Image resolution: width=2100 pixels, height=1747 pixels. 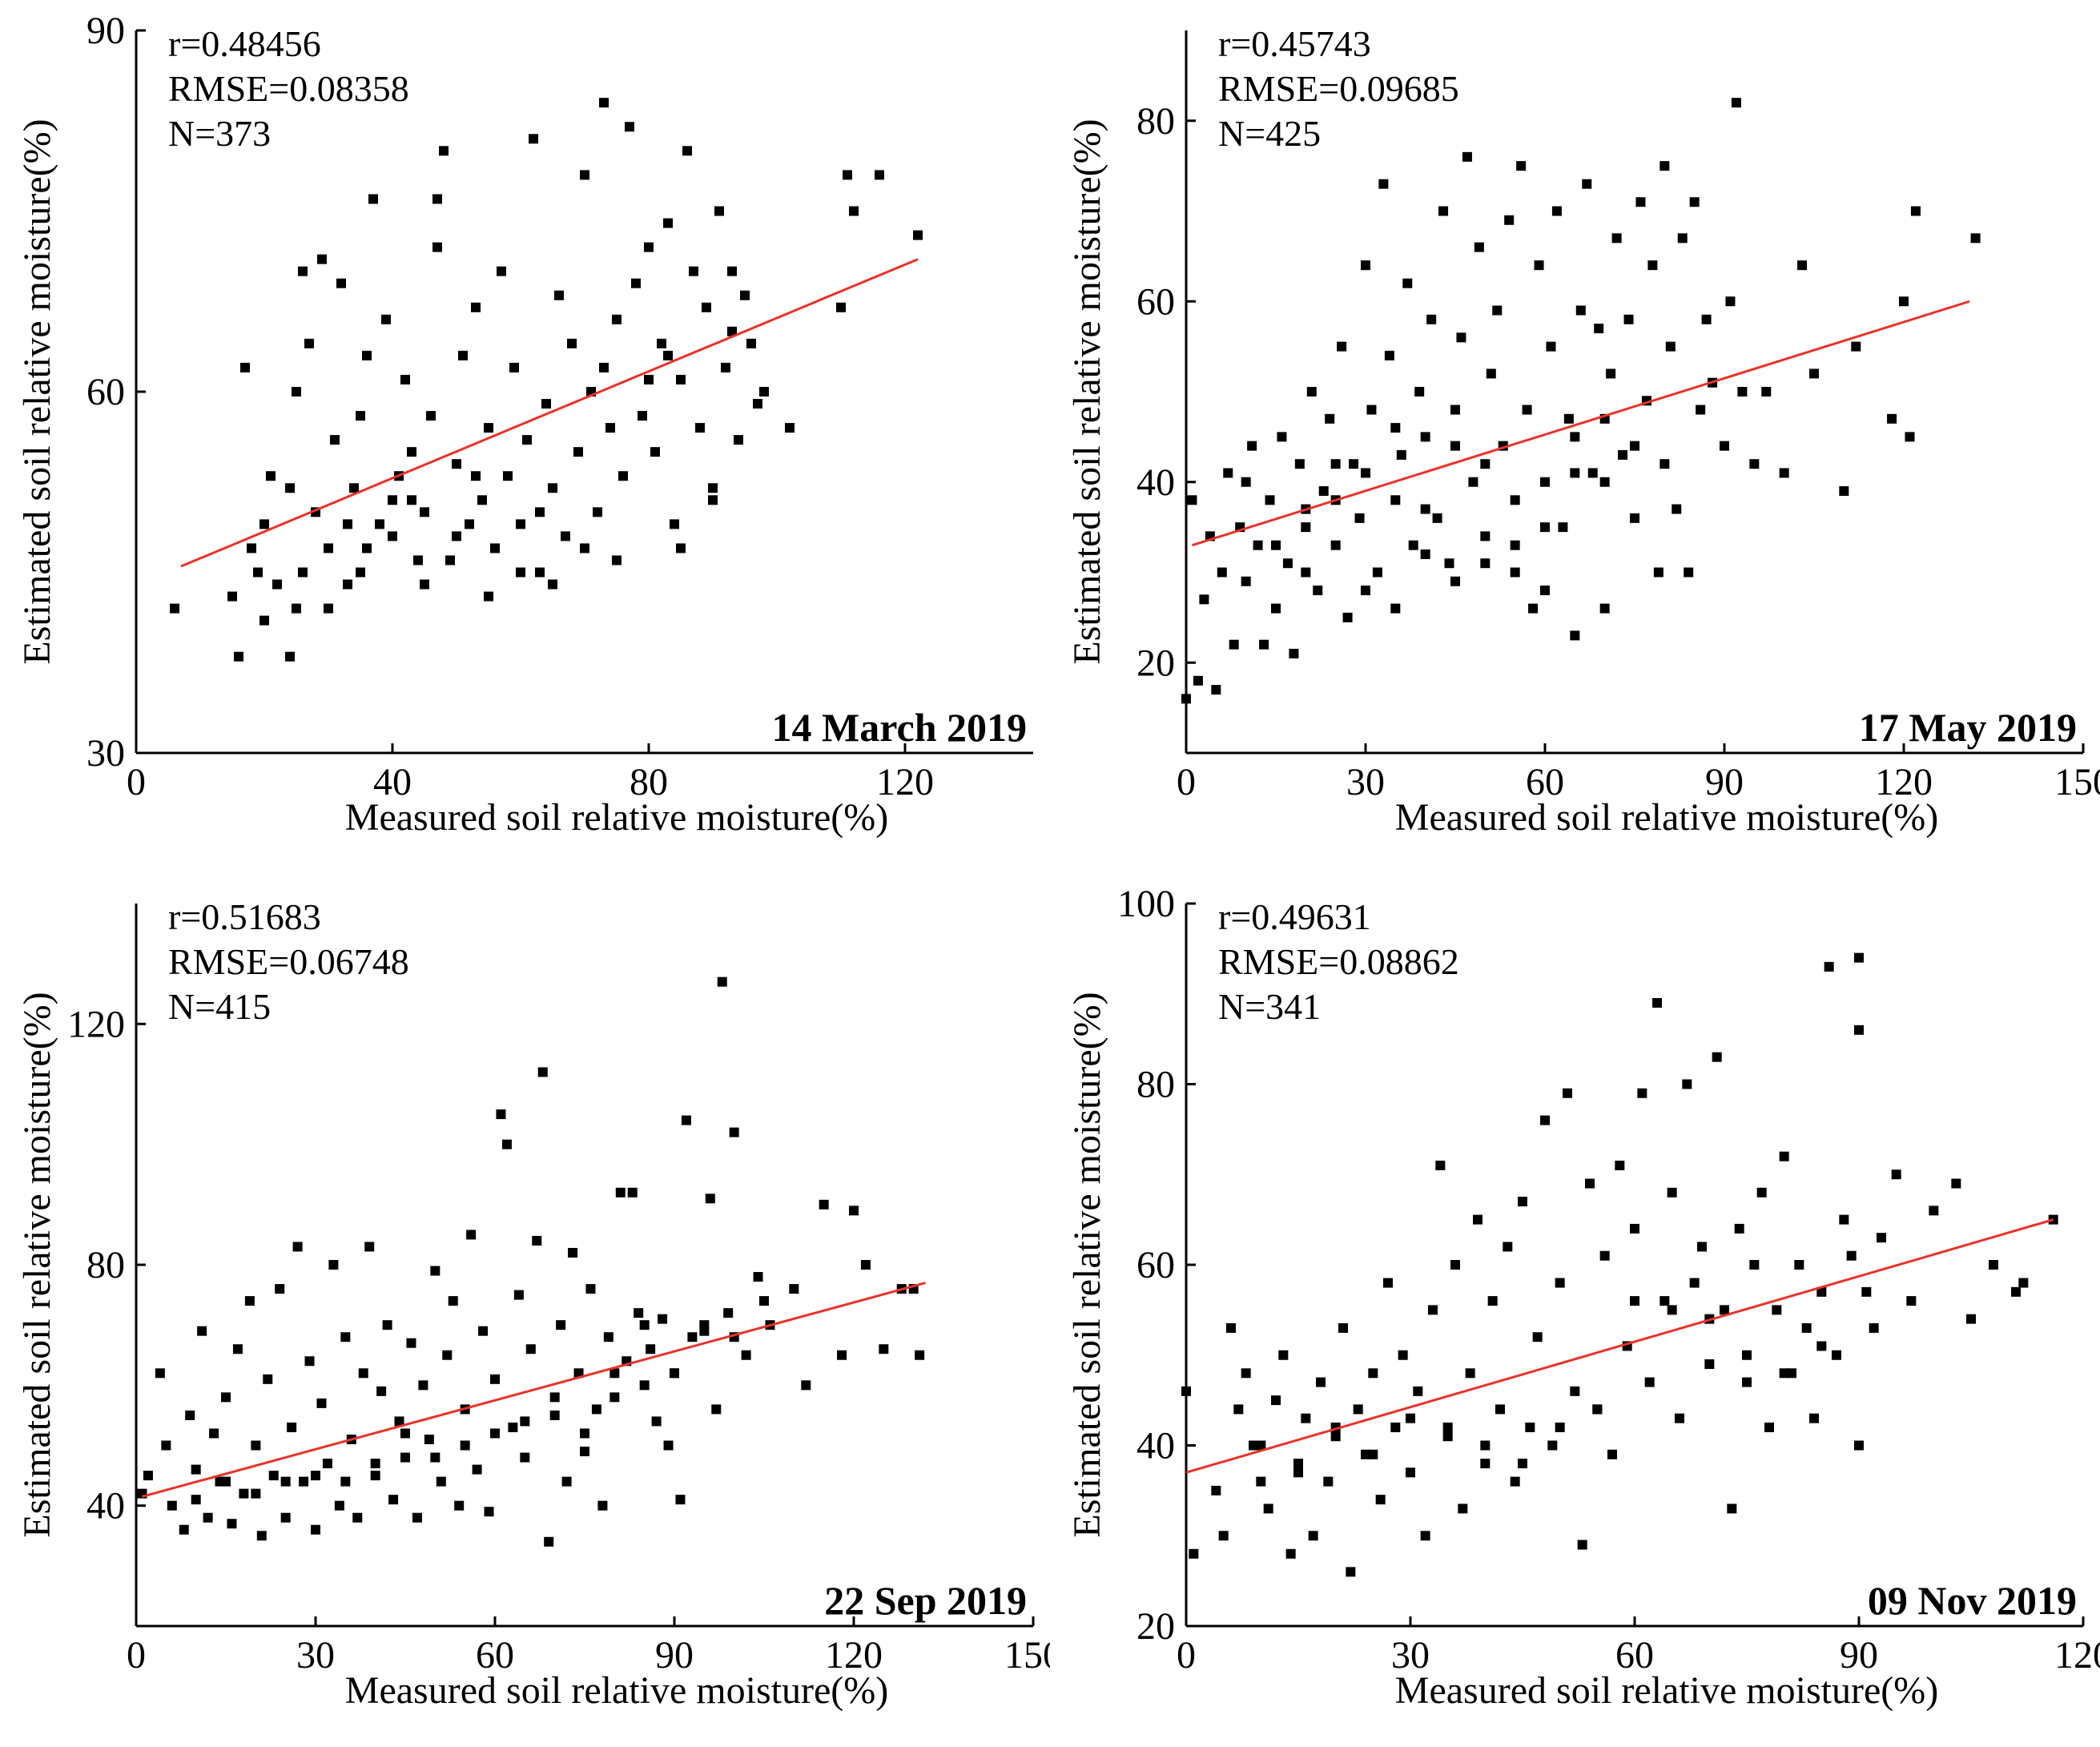 What do you see at coordinates (1338, 88) in the screenshot?
I see `stat-annotation: RMSE=0.09685` at bounding box center [1338, 88].